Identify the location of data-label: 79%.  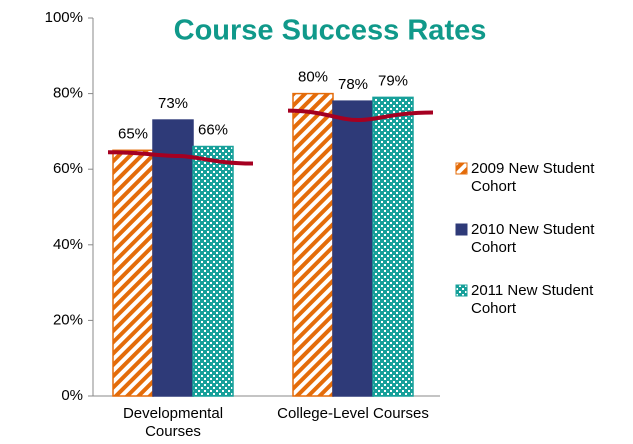
(393, 80).